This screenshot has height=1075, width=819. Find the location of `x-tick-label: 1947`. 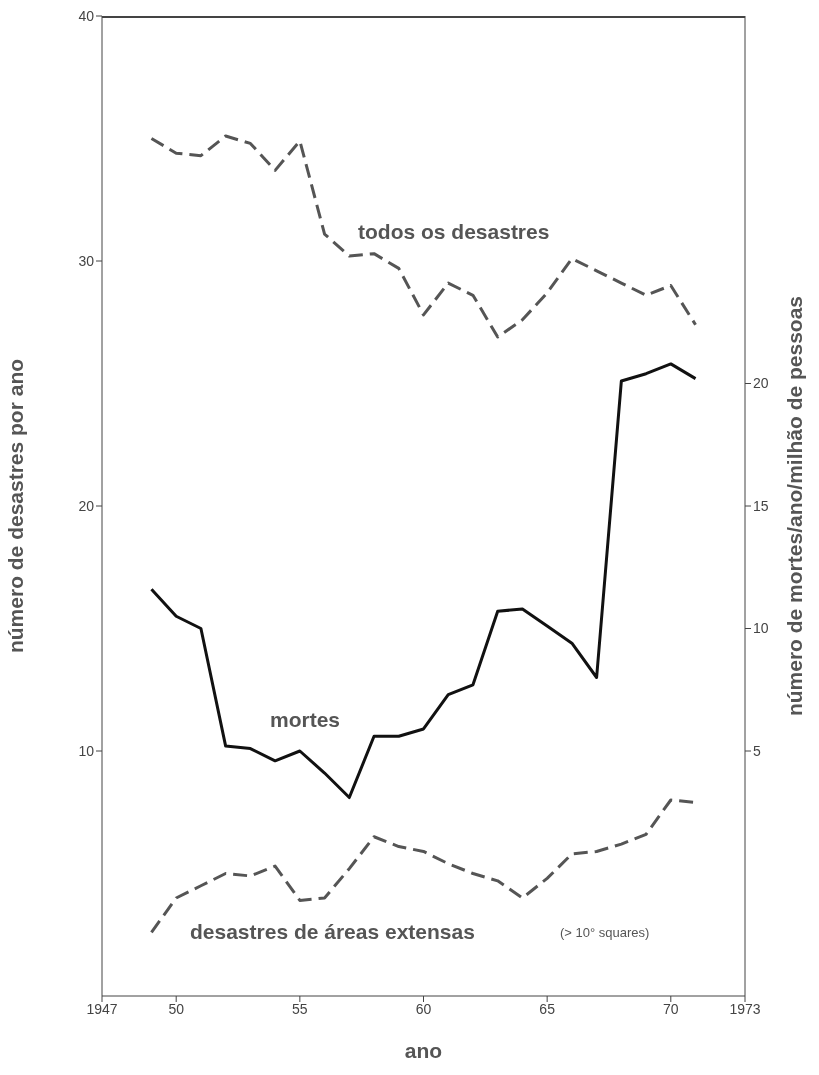

x-tick-label: 1947 is located at coordinates (102, 1008).